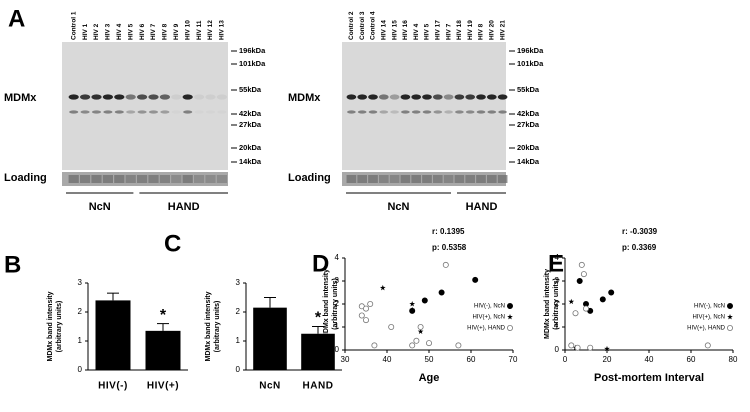  What do you see at coordinates (250, 161) in the screenshot?
I see `marker-label: 14kDa` at bounding box center [250, 161].